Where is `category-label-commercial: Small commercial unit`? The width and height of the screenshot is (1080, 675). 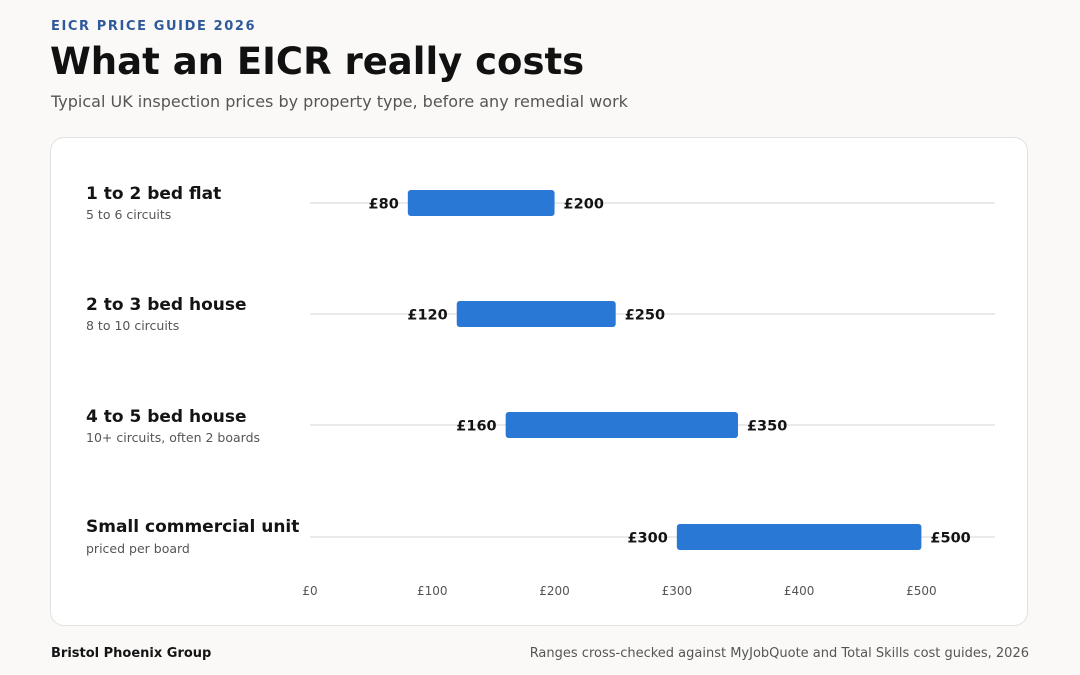
category-label-commercial: Small commercial unit is located at coordinates (193, 527).